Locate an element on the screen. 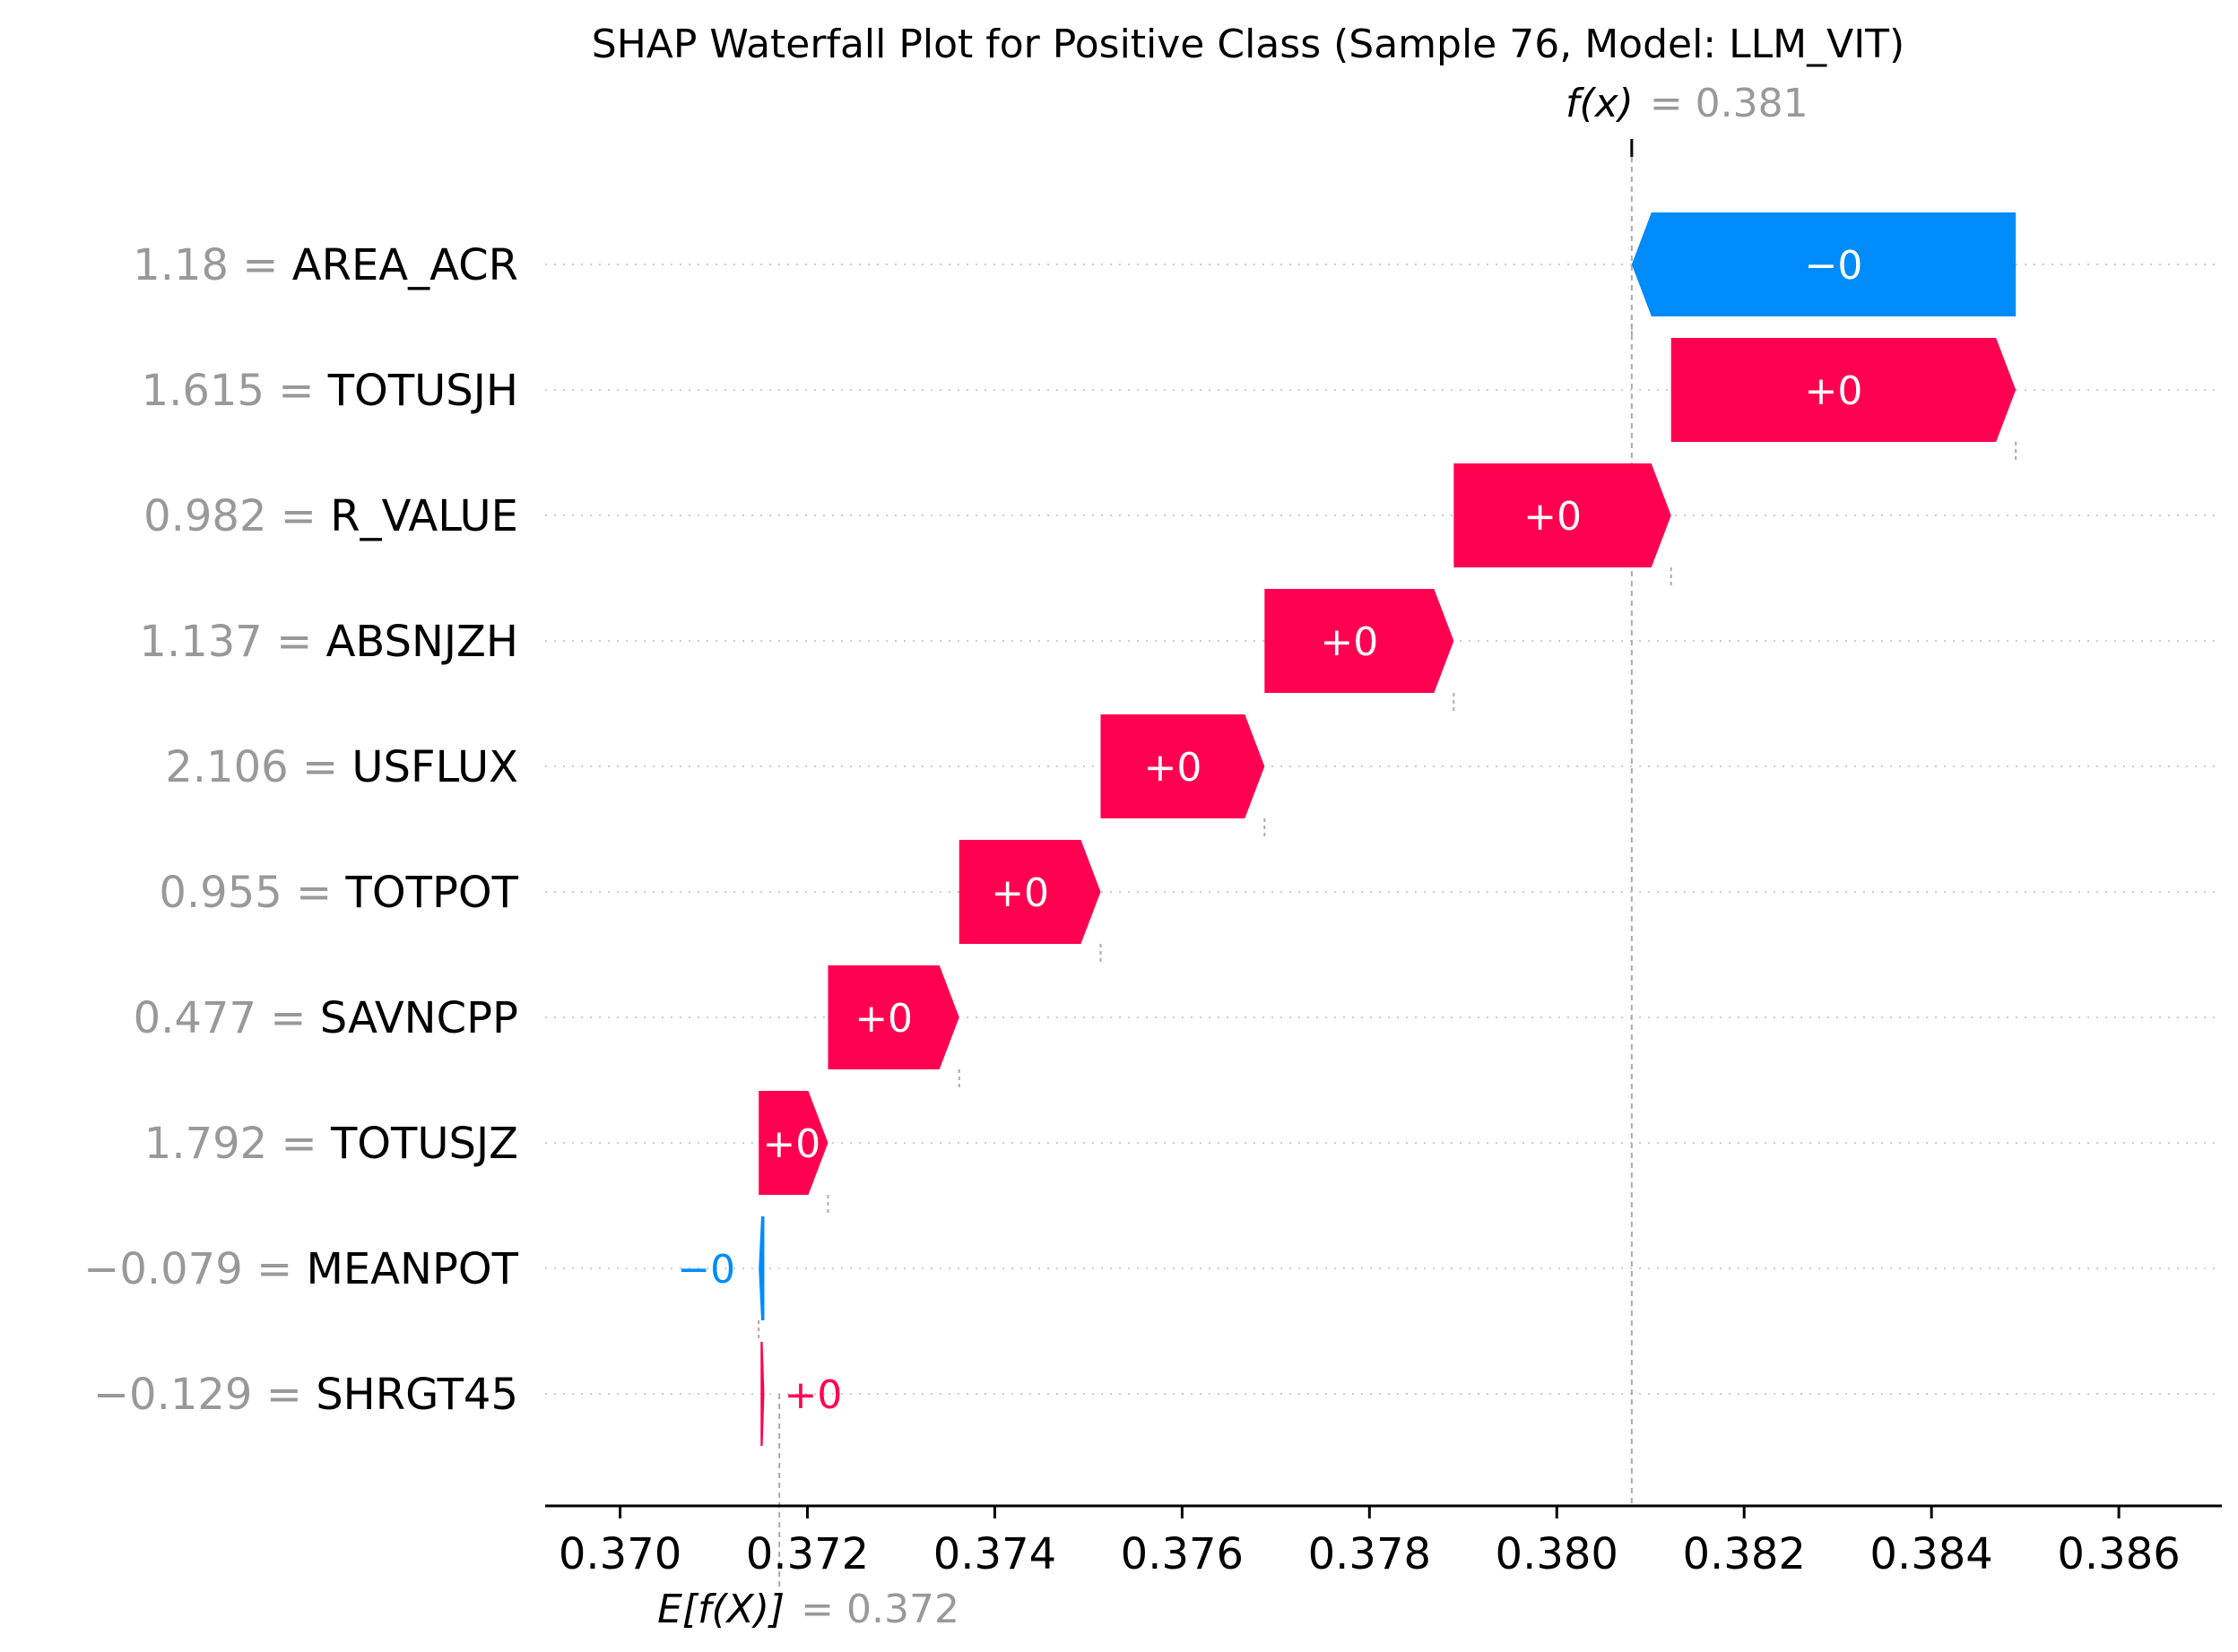 The width and height of the screenshot is (2238, 1652). feature-value: −0.129 = is located at coordinates (205, 1395).